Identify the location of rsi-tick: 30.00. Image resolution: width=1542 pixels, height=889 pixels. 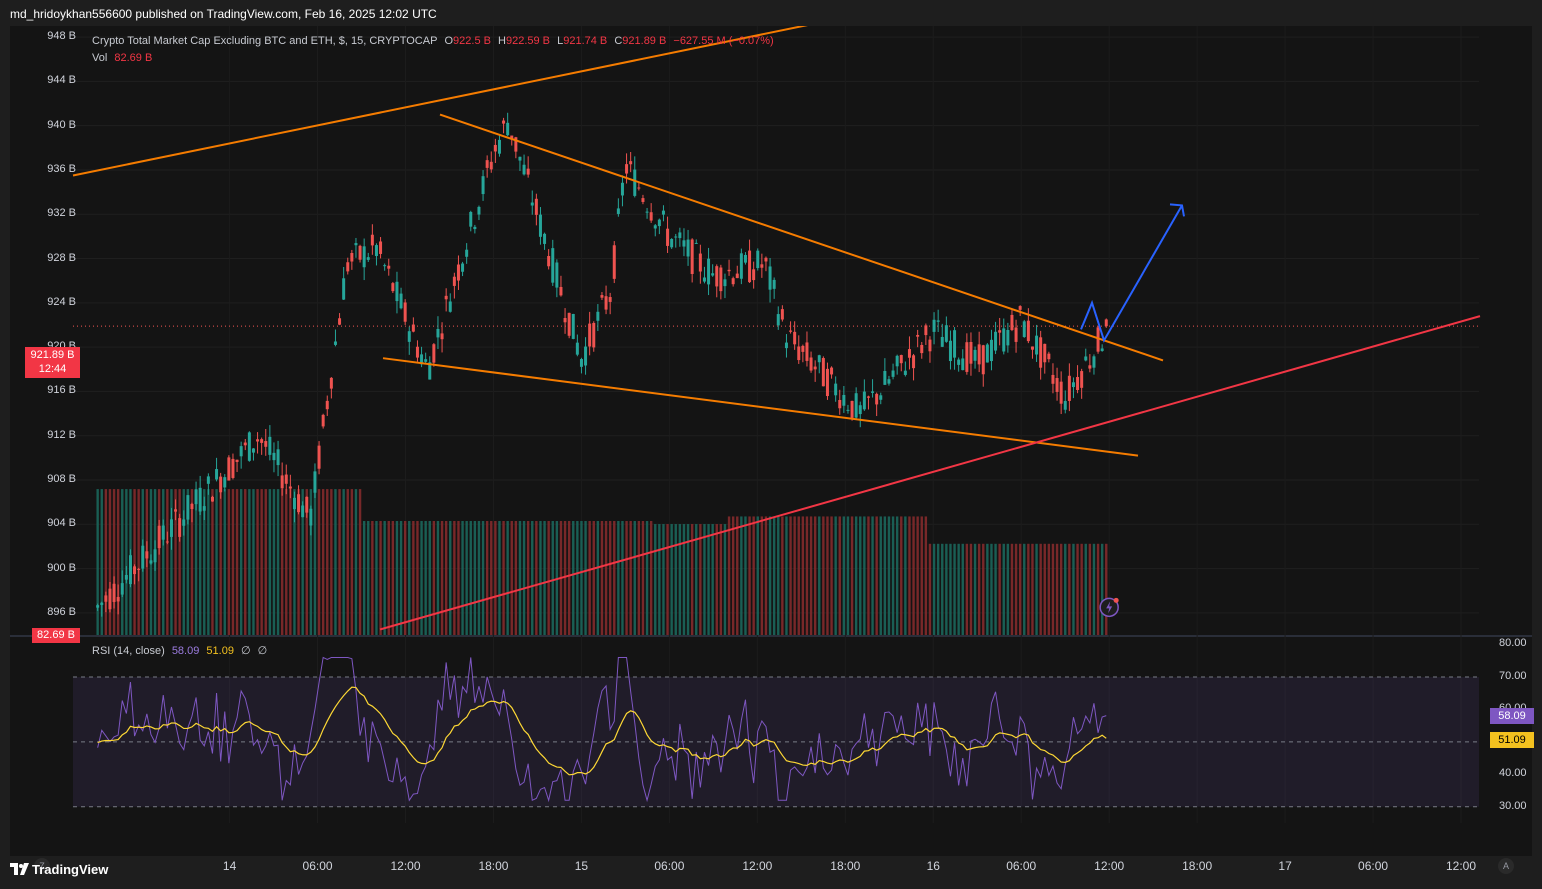
(1513, 805).